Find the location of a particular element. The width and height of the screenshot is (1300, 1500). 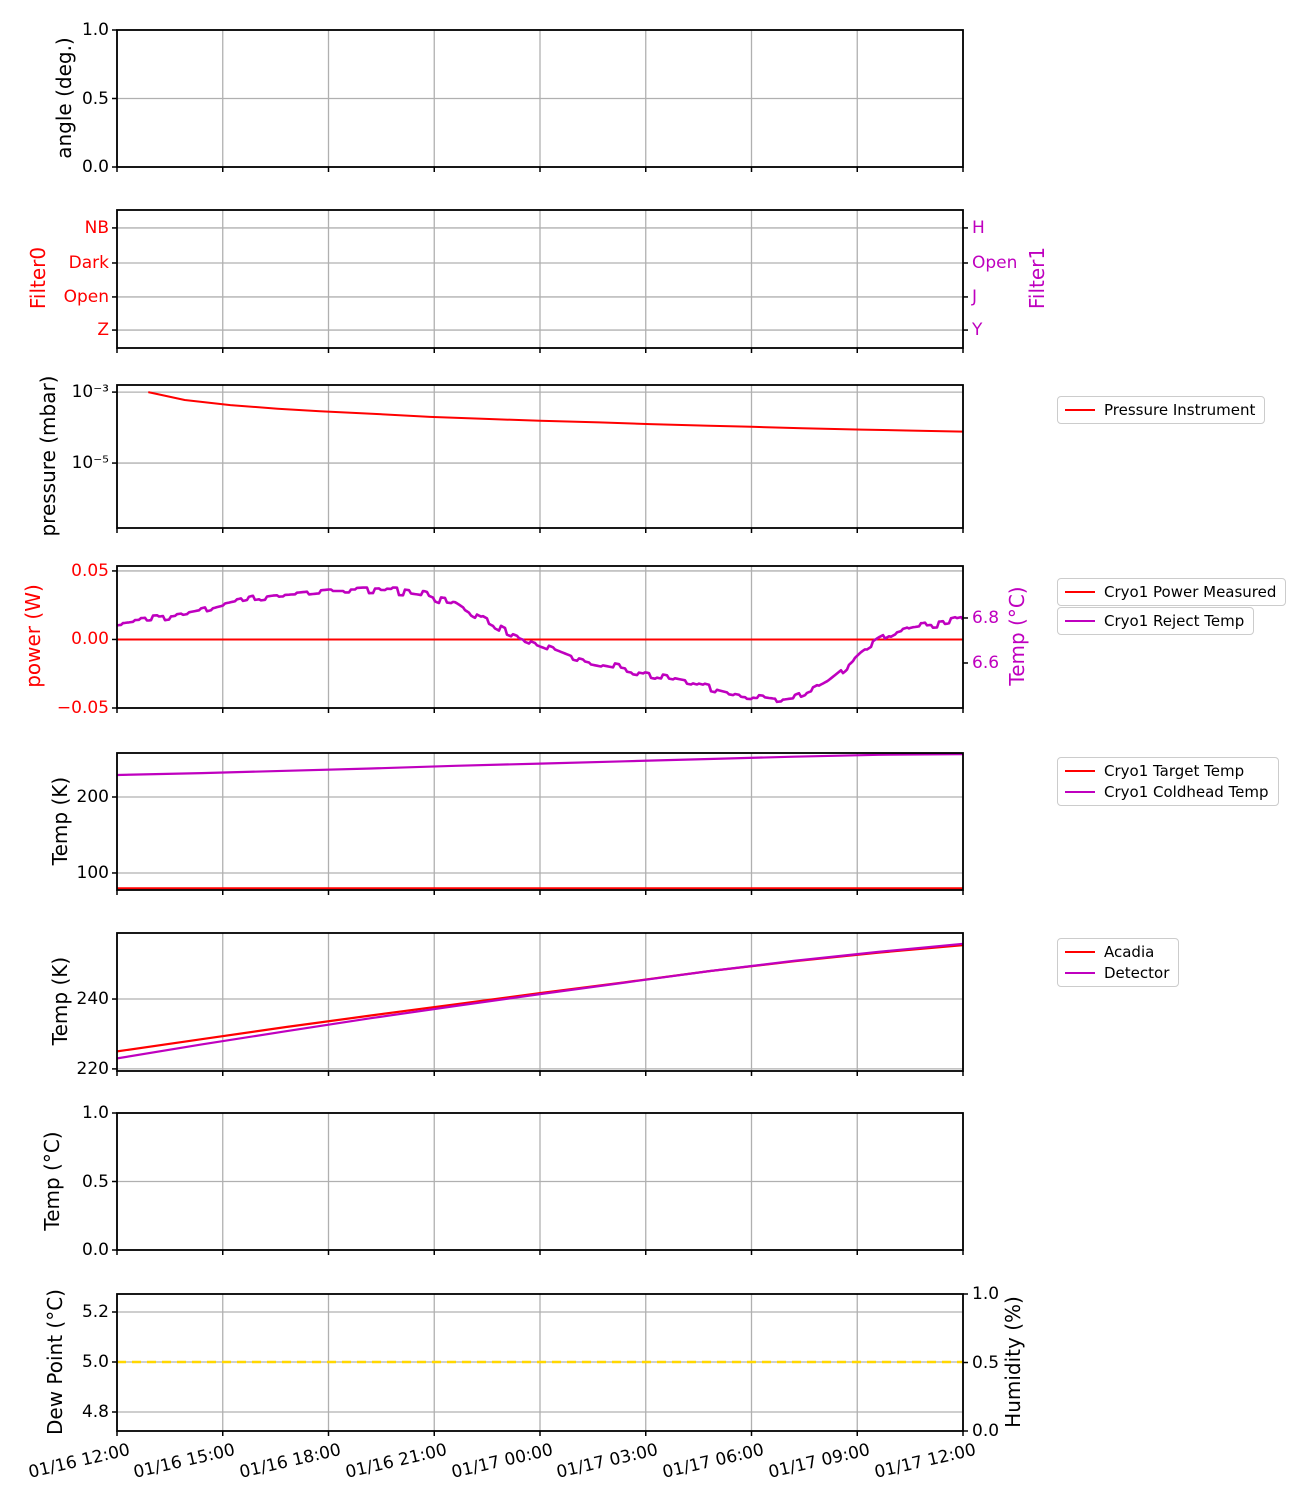

legend-label: Detector is located at coordinates (1137, 973).